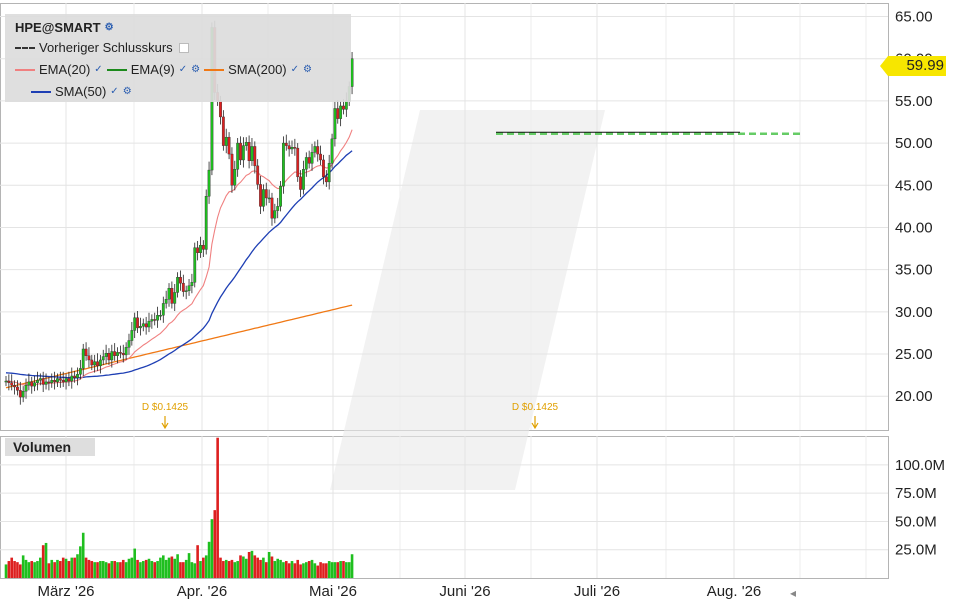 The height and width of the screenshot is (600, 960). Describe the element at coordinates (597, 591) in the screenshot. I see `x-tick-label: Juli '26` at that location.